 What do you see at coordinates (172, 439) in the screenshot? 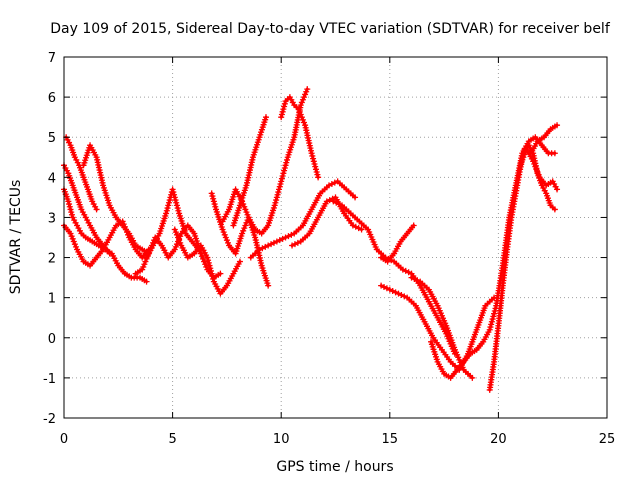
I see `x-tick-label: 5` at bounding box center [172, 439].